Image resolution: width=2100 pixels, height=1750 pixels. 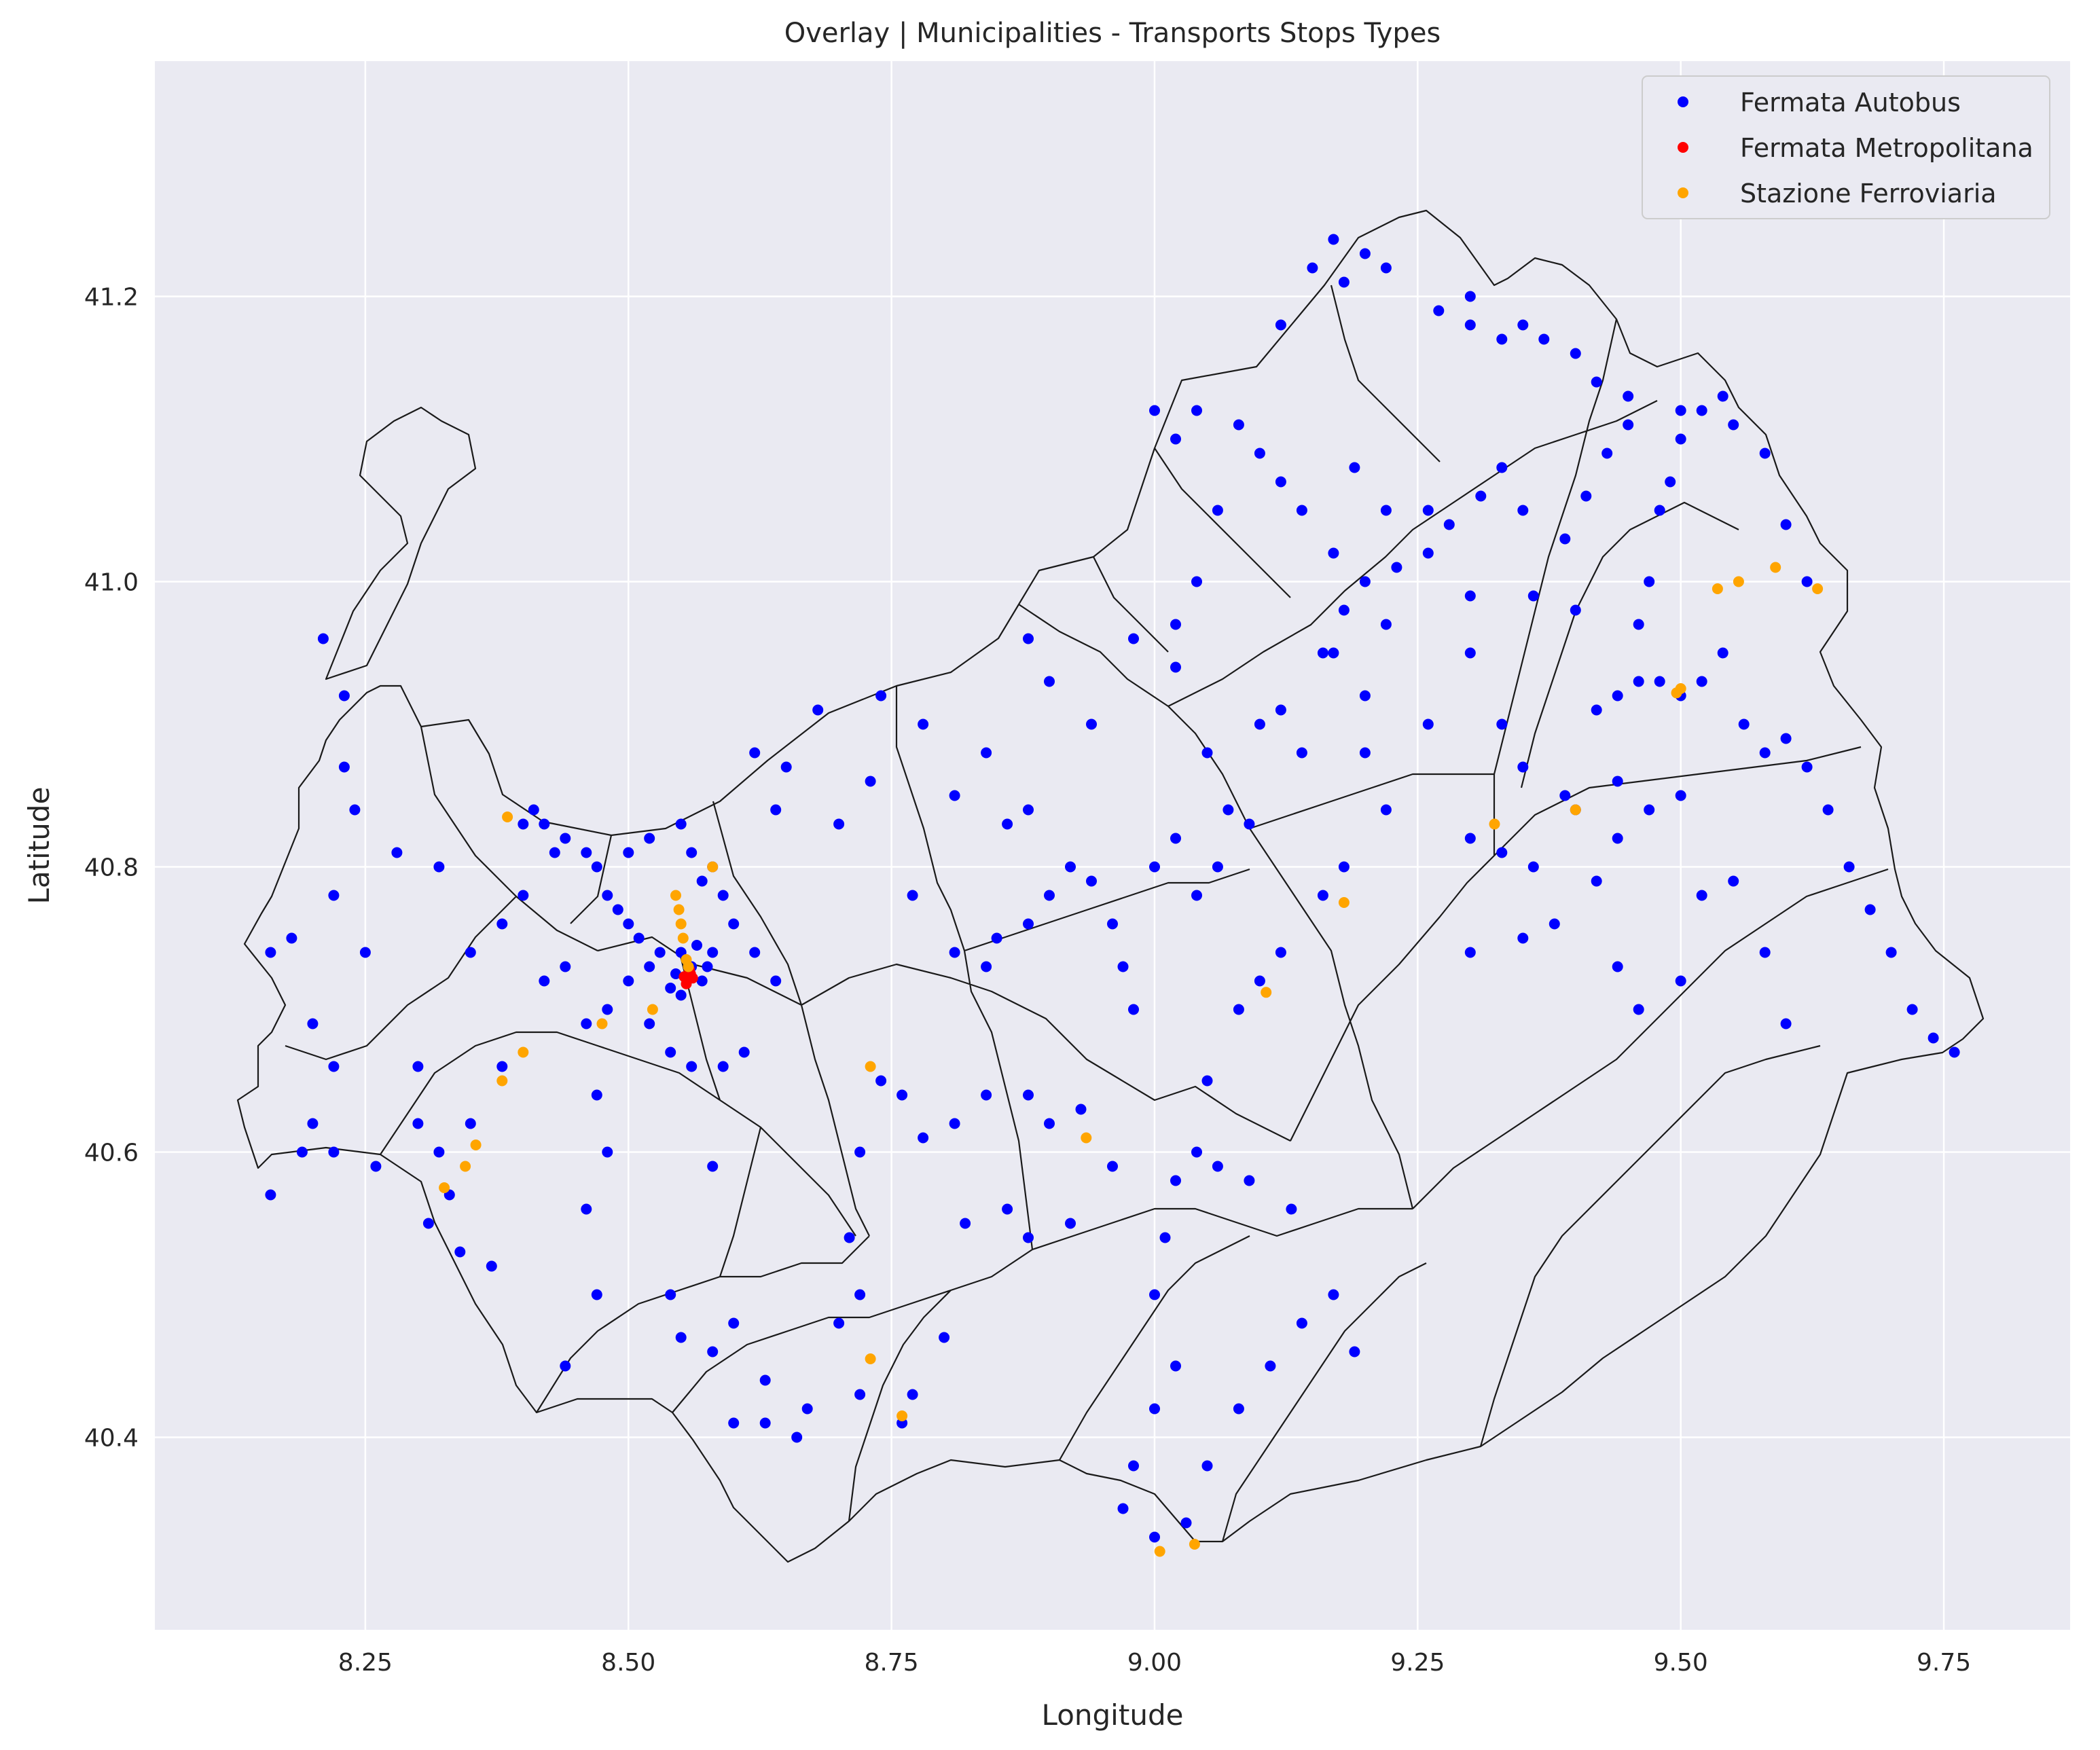 I want to click on legend-marker-fermata-metropolitana, so click(x=1683, y=147).